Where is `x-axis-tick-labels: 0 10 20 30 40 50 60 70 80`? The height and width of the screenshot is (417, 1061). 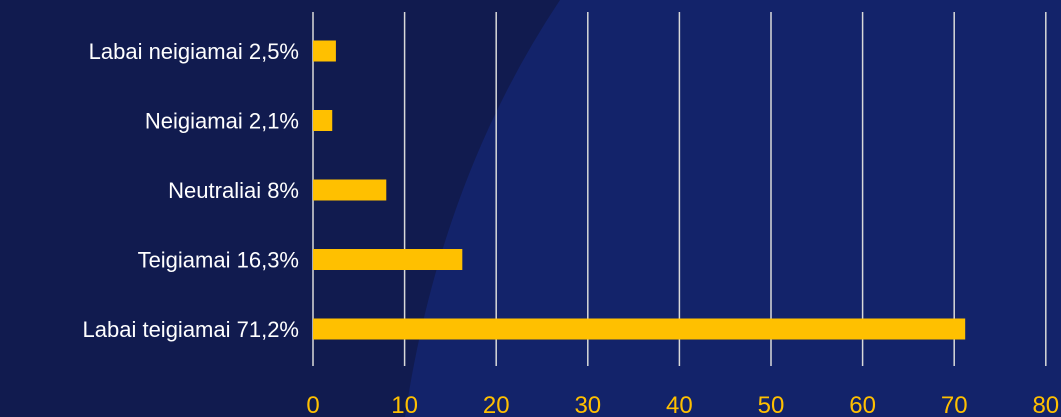 x-axis-tick-labels: 0 10 20 30 40 50 60 70 80 is located at coordinates (682, 404).